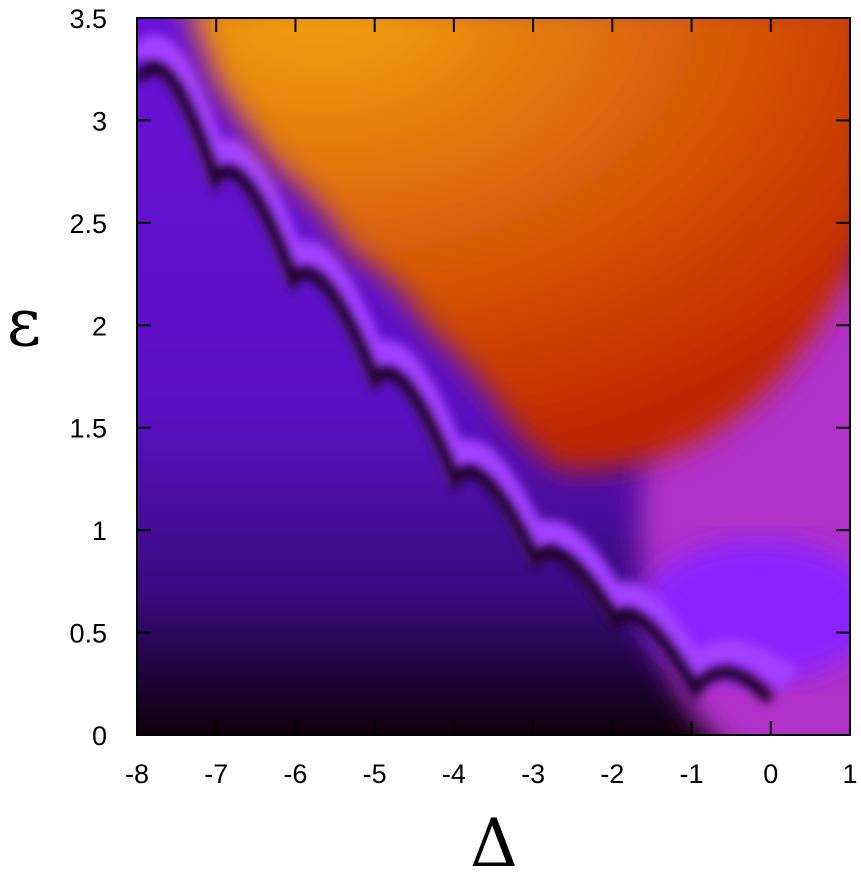 Image resolution: width=861 pixels, height=872 pixels. I want to click on x-tick-label: -4, so click(454, 774).